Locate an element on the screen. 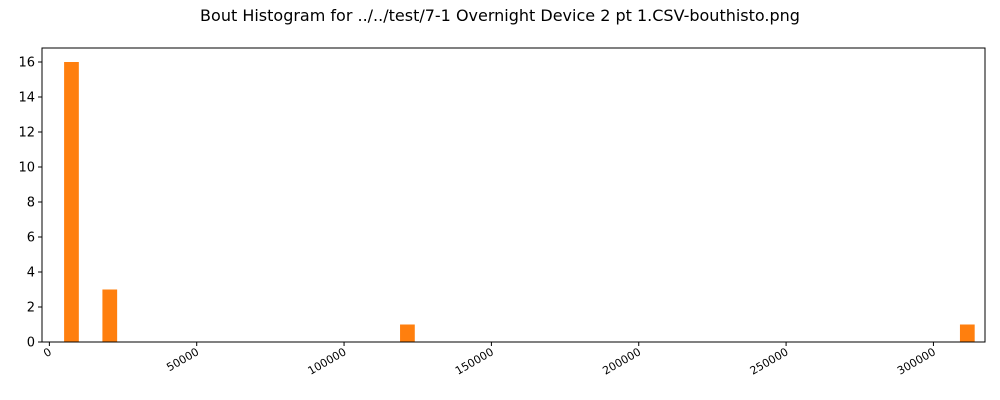 This screenshot has height=400, width=1000. x-tick-label: 250000 is located at coordinates (769, 361).